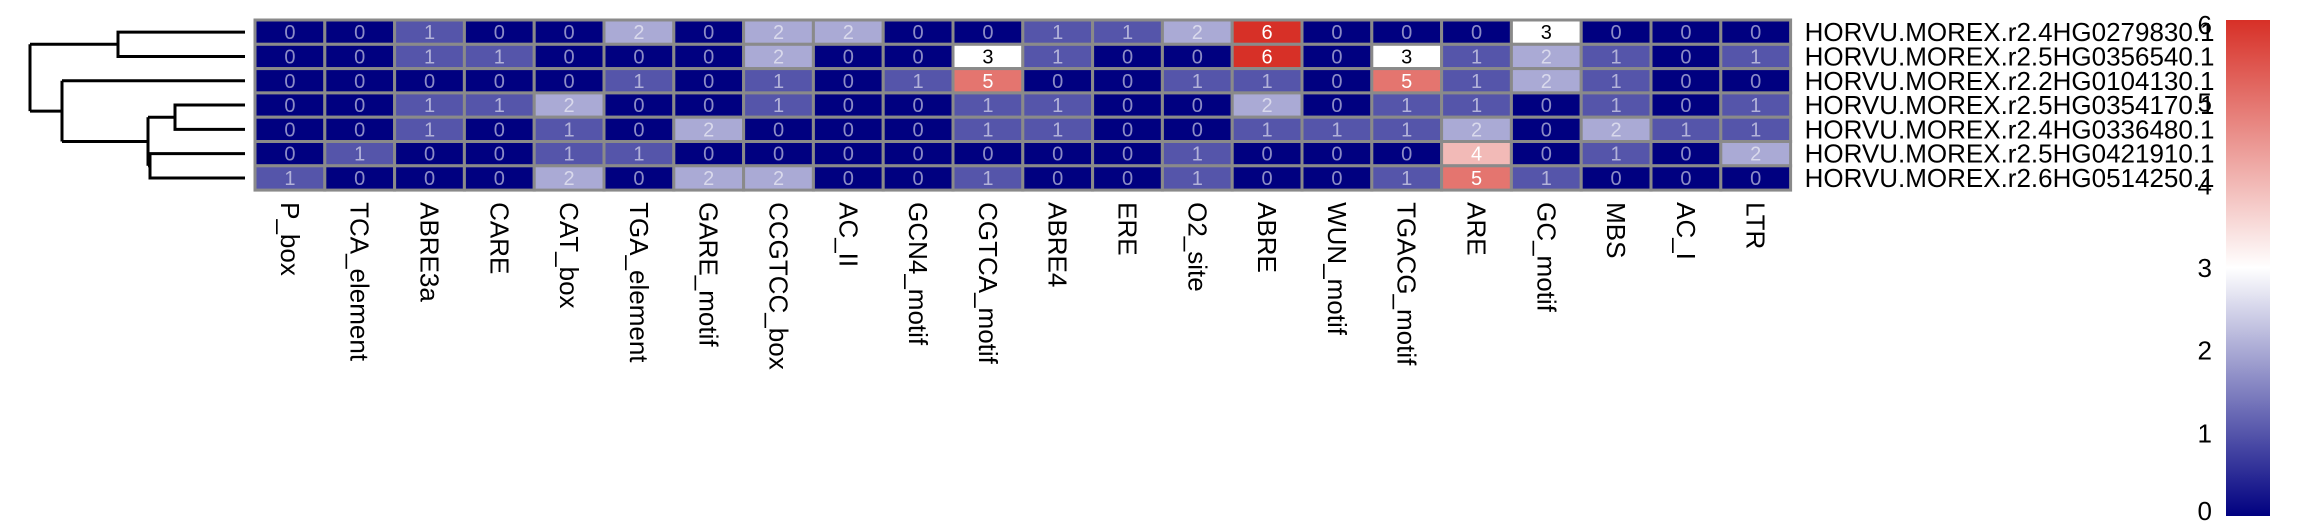  I want to click on column-label: GARE_motif, so click(709, 274).